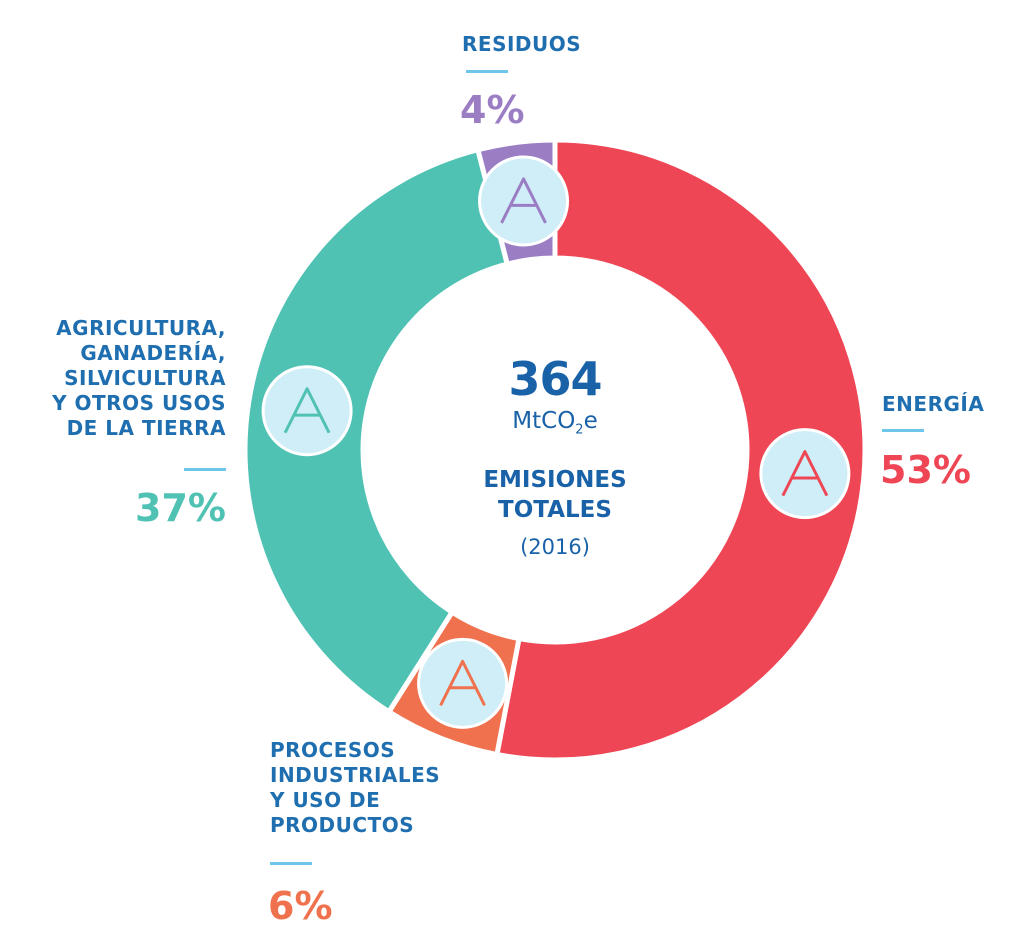  Describe the element at coordinates (300, 906) in the screenshot. I see `slice-value-procesos: 6%` at that location.